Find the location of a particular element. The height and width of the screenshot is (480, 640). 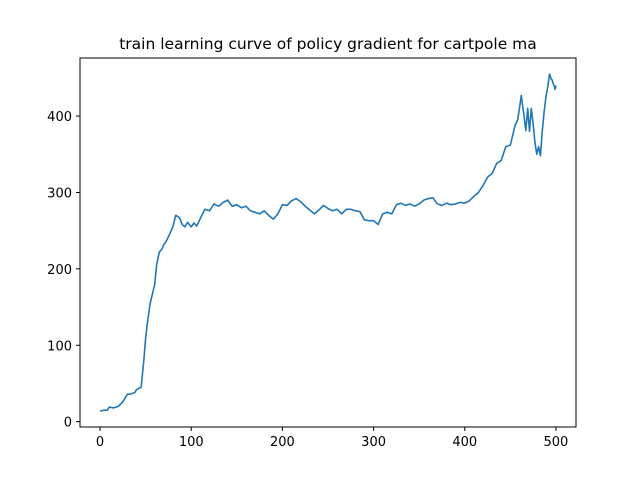

x-tick-label: 100 is located at coordinates (191, 442).